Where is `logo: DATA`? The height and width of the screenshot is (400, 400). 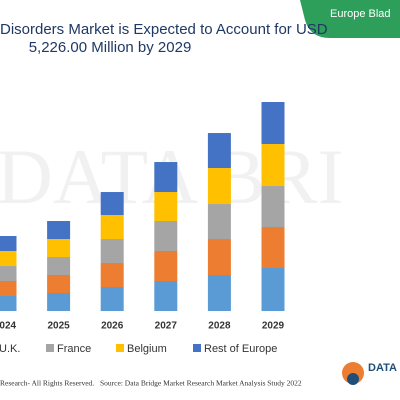
logo: DATA is located at coordinates (369, 373).